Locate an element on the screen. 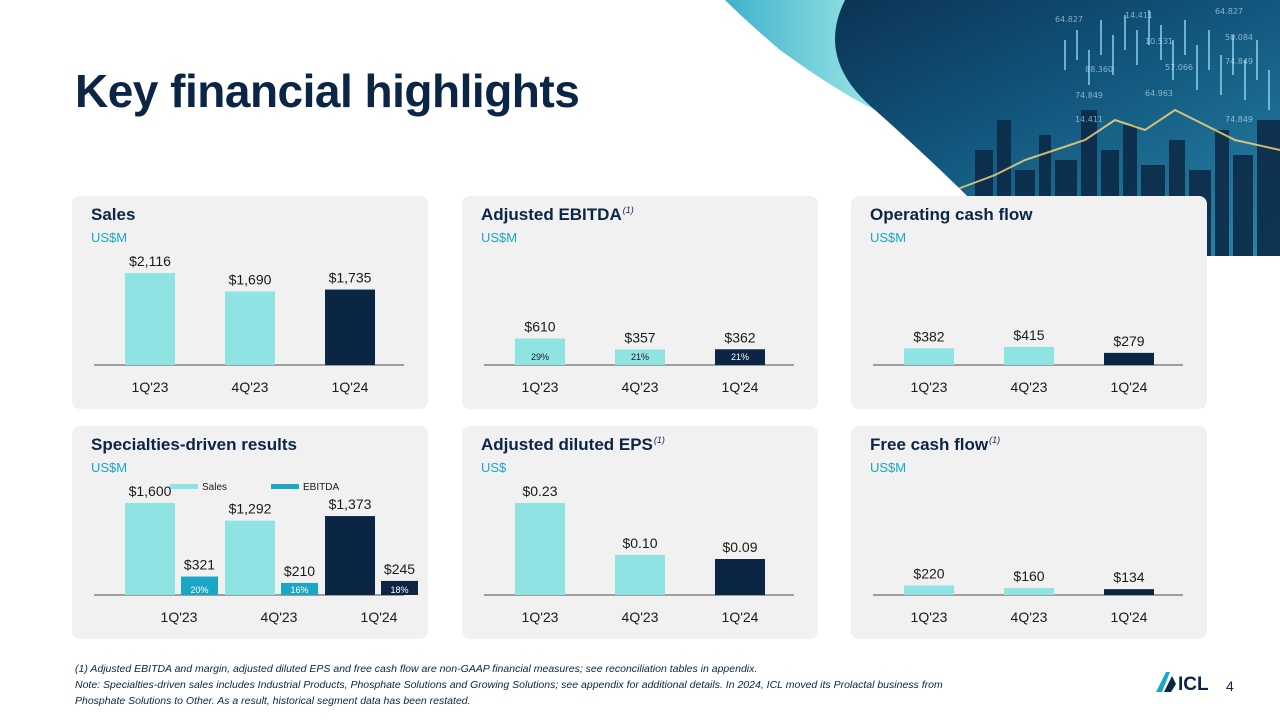 The image size is (1280, 720). eps-card-title: Adjusted diluted EPS(1) is located at coordinates (573, 445).